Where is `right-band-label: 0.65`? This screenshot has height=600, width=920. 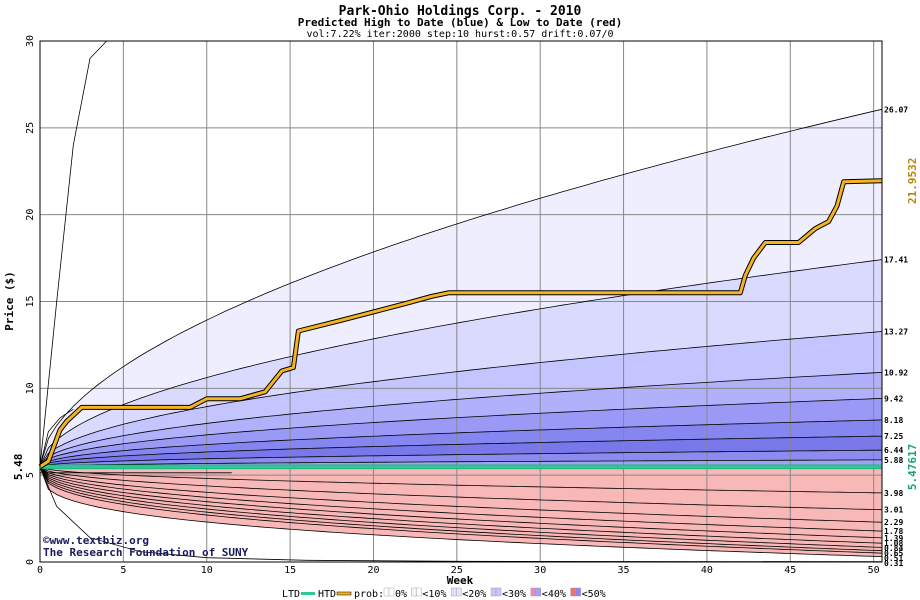
right-band-label: 0.65 is located at coordinates (893, 553).